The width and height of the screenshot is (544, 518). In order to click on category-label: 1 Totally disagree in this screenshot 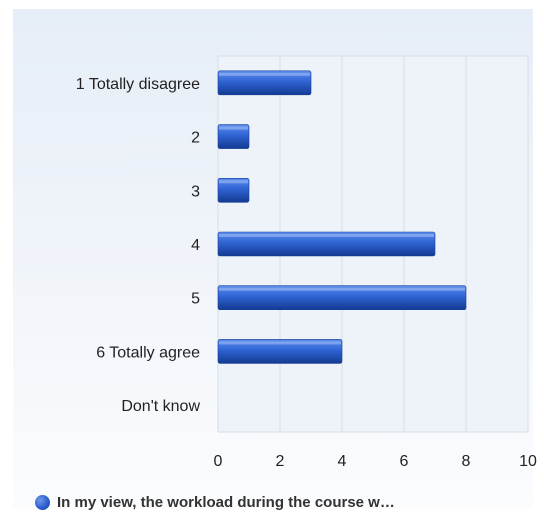, I will do `click(138, 84)`.